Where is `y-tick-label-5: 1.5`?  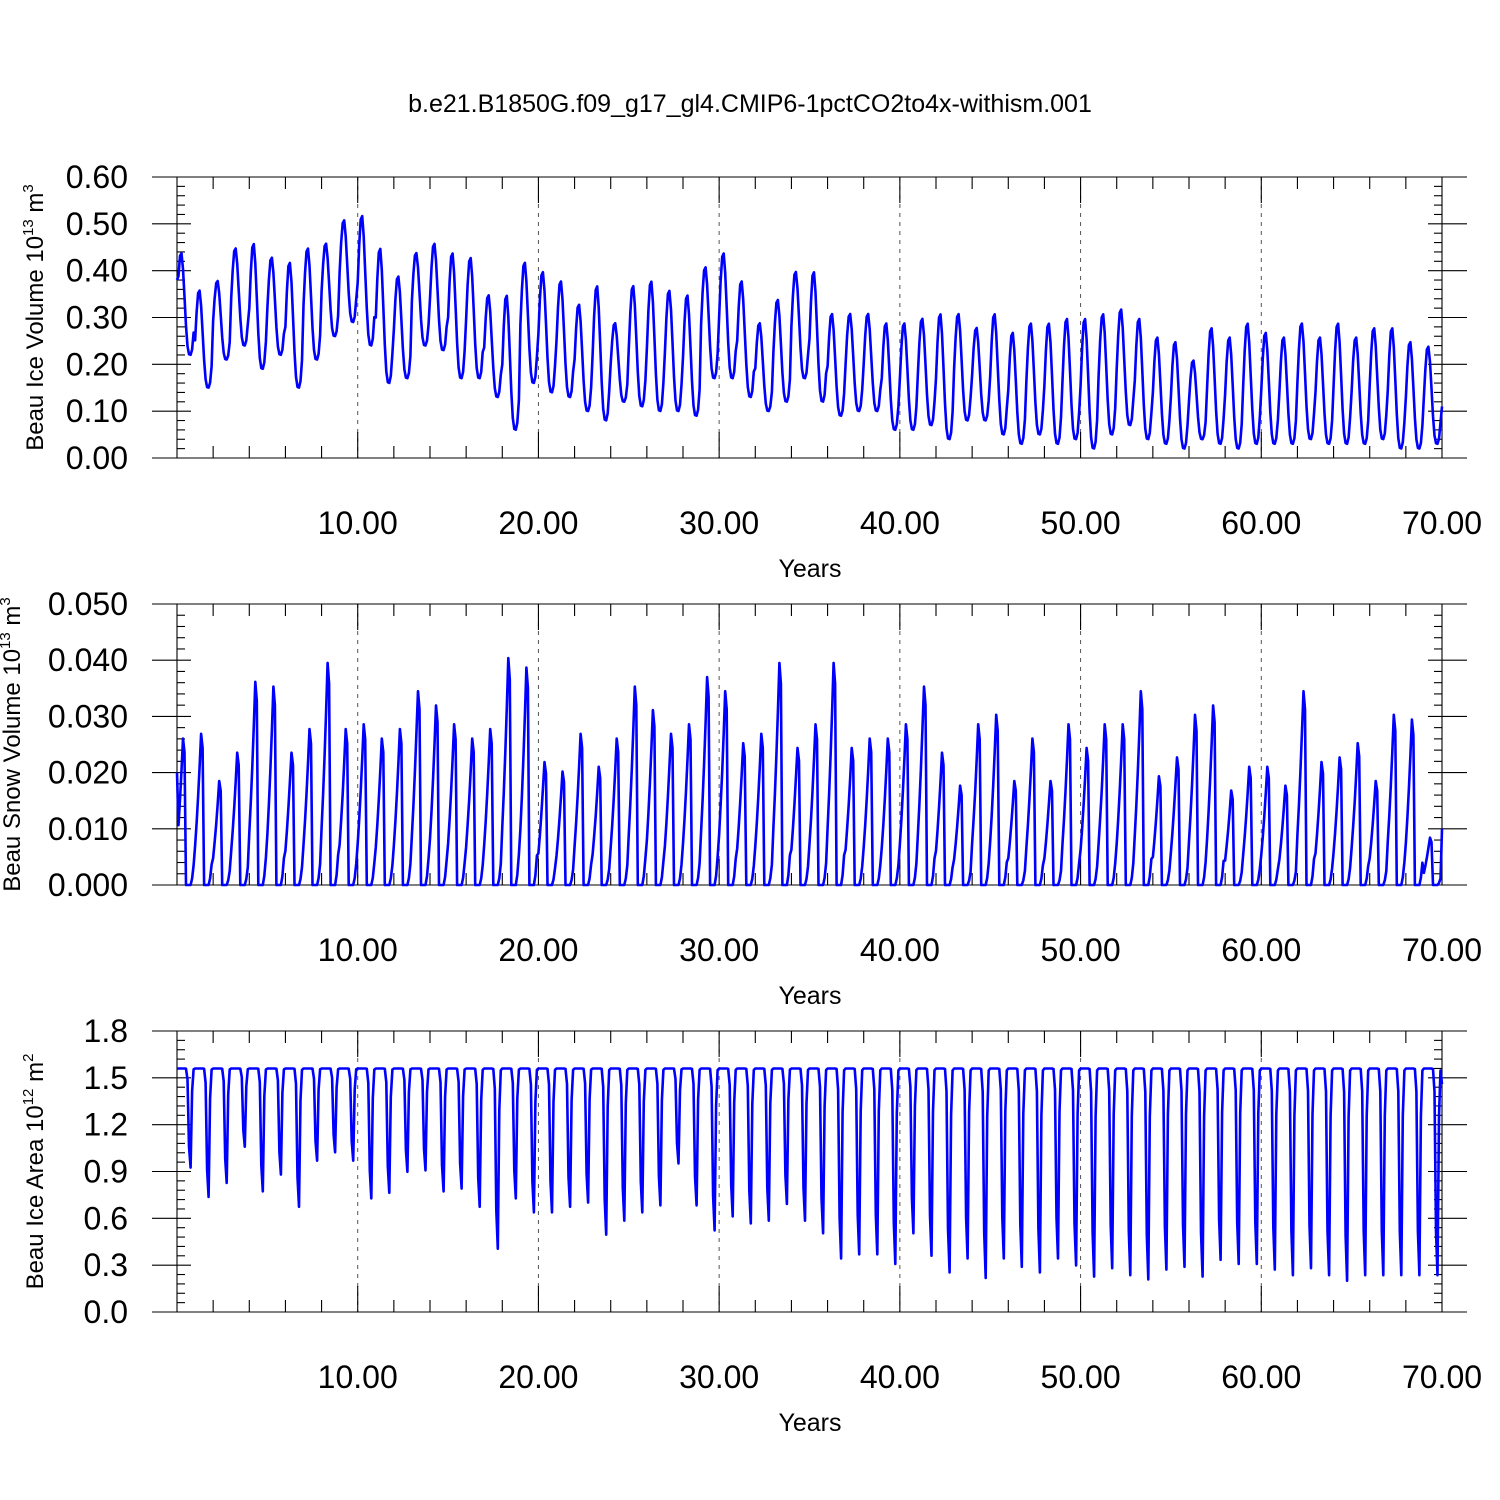
y-tick-label-5: 1.5 is located at coordinates (106, 1078).